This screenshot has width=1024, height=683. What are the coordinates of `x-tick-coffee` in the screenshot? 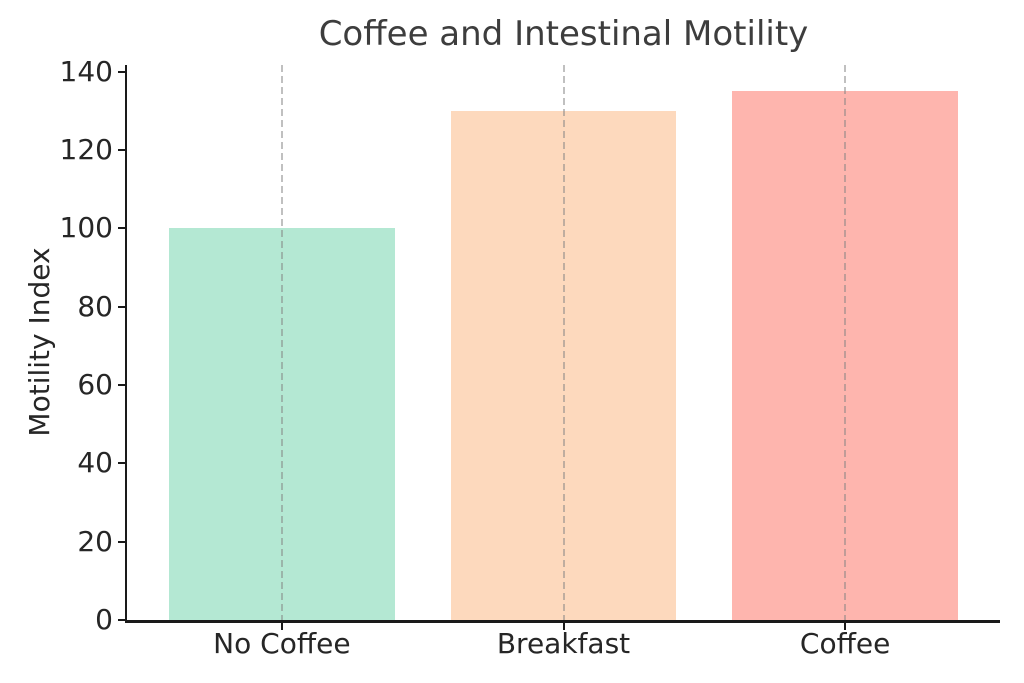 It's located at (845, 626).